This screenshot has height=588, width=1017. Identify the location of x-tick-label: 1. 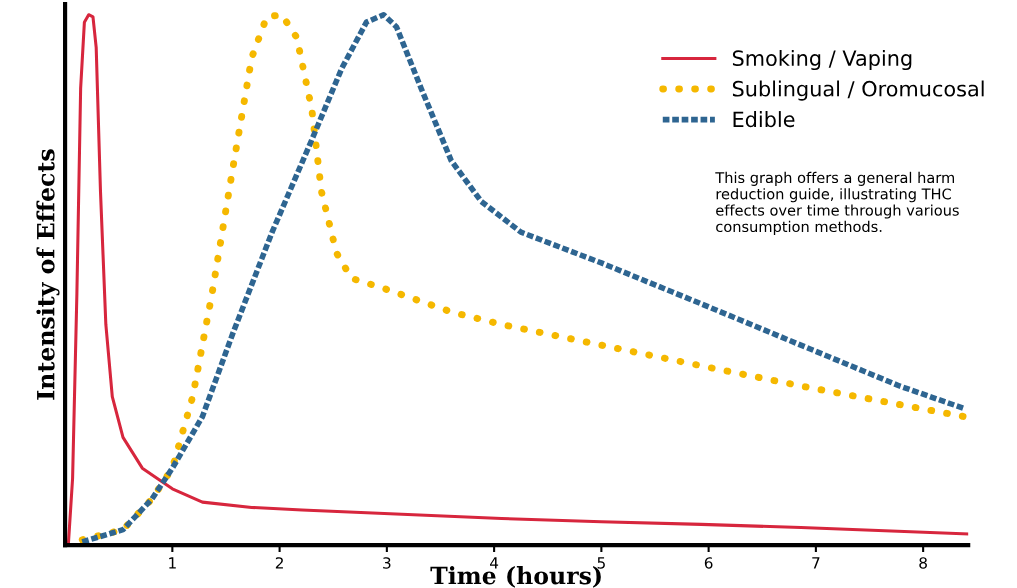
(172, 563).